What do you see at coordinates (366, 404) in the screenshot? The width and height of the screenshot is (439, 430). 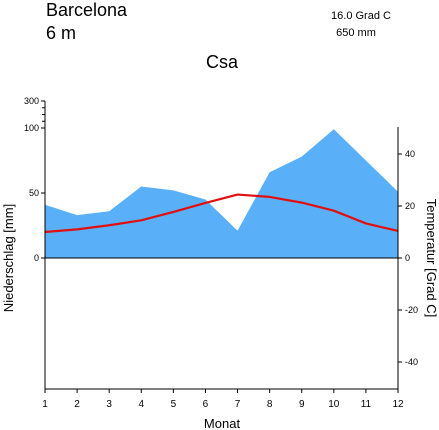 I see `x-tick-label: 11` at bounding box center [366, 404].